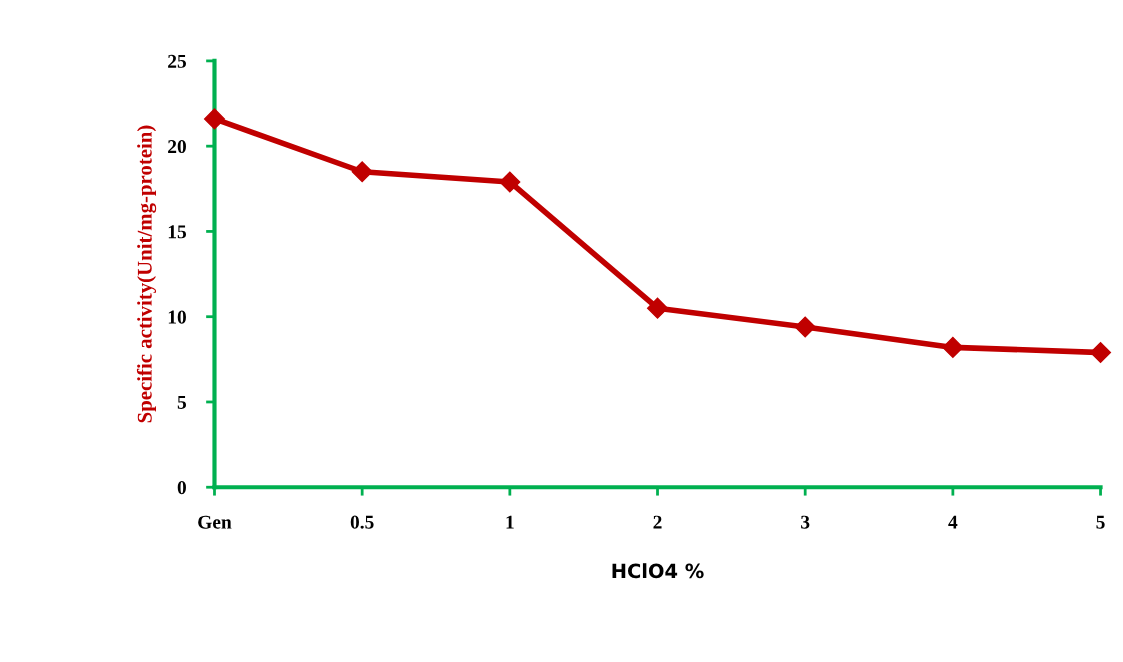 The width and height of the screenshot is (1123, 662). I want to click on y-axis-title: Specific activity(Unit/mg-protein), so click(146, 274).